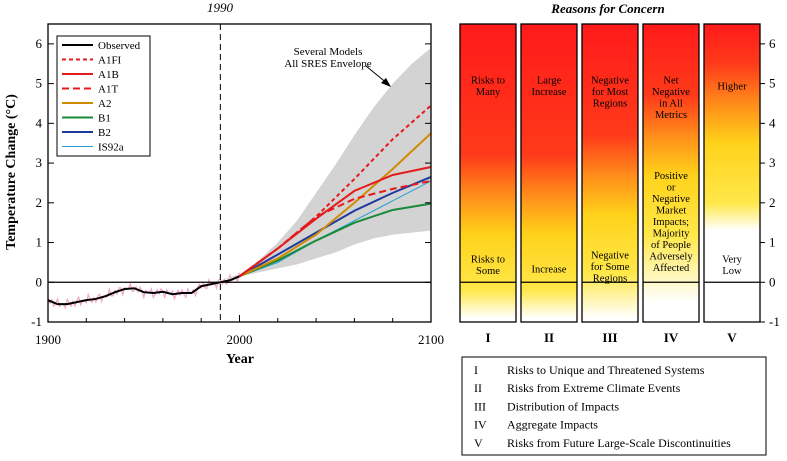 The height and width of the screenshot is (461, 787). What do you see at coordinates (488, 259) in the screenshot?
I see `column-lower-label: Risks to` at bounding box center [488, 259].